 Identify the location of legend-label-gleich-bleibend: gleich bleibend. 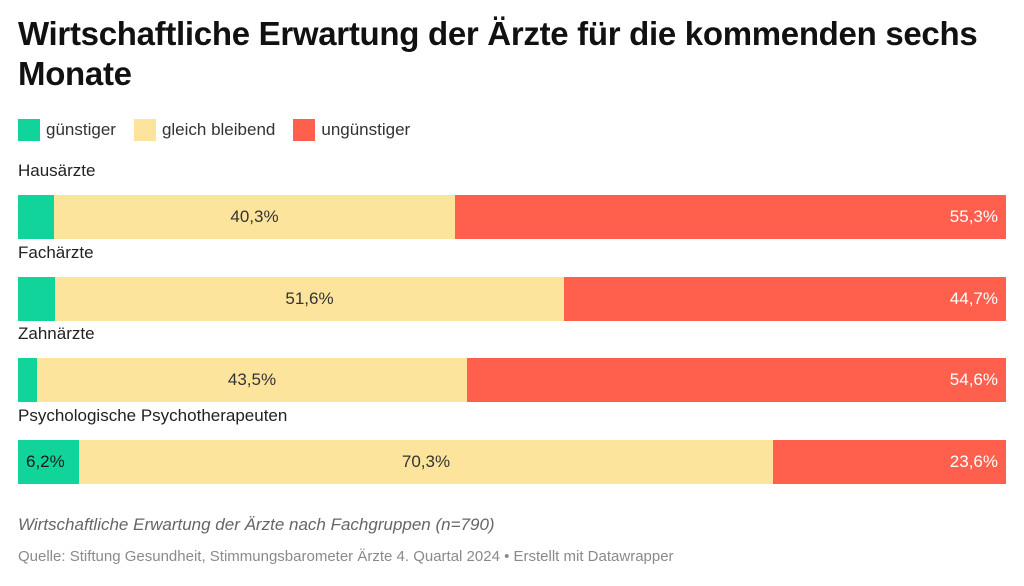
(218, 129).